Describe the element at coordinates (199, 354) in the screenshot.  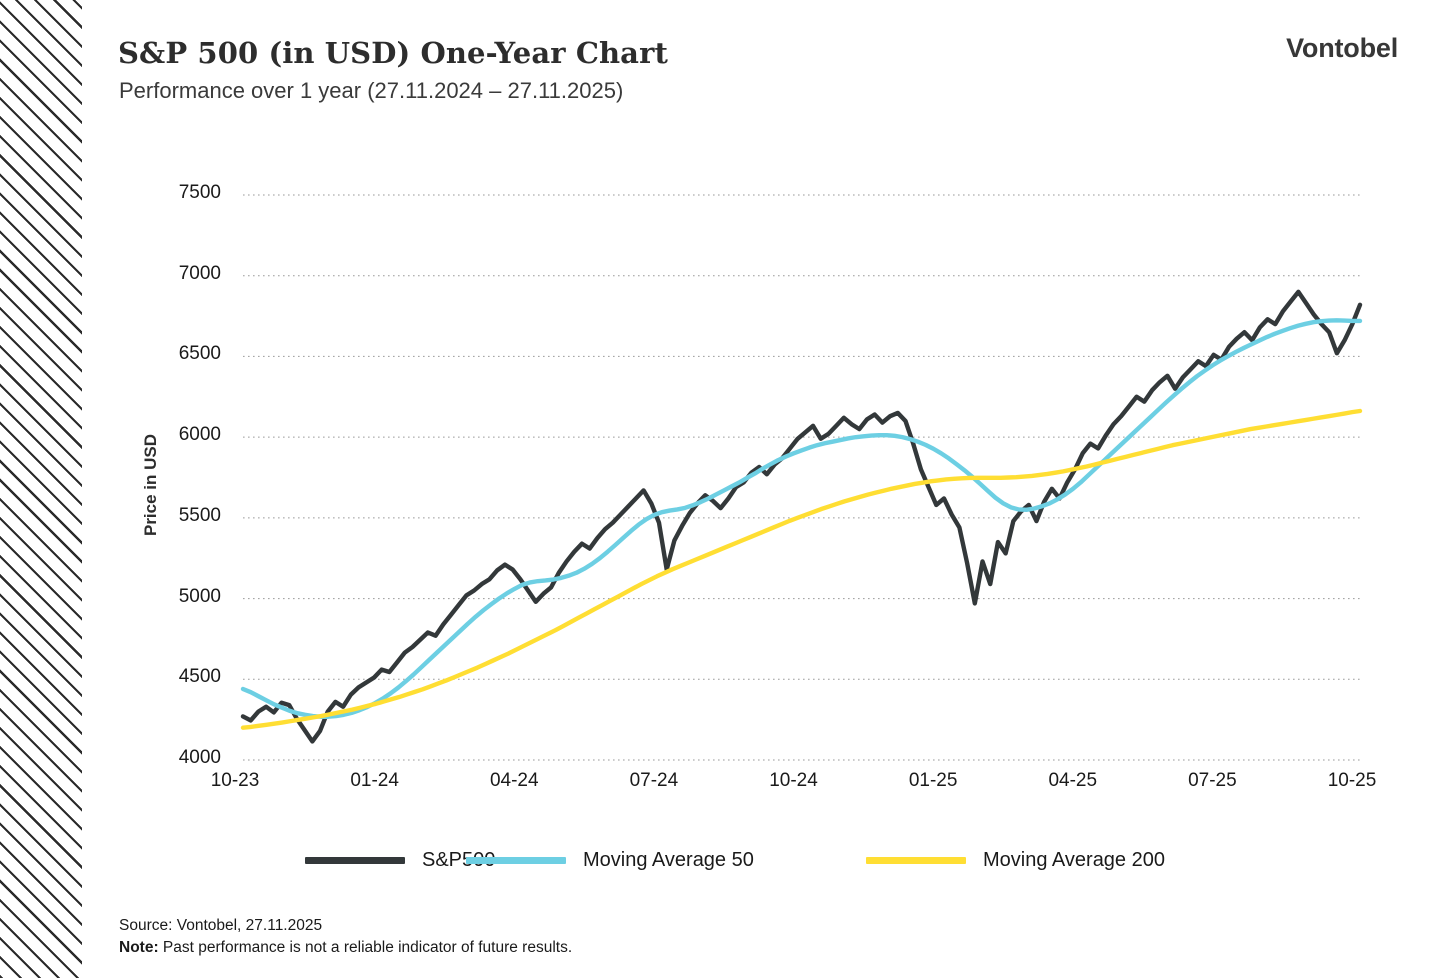
I see `y-tick-label: 6500` at that location.